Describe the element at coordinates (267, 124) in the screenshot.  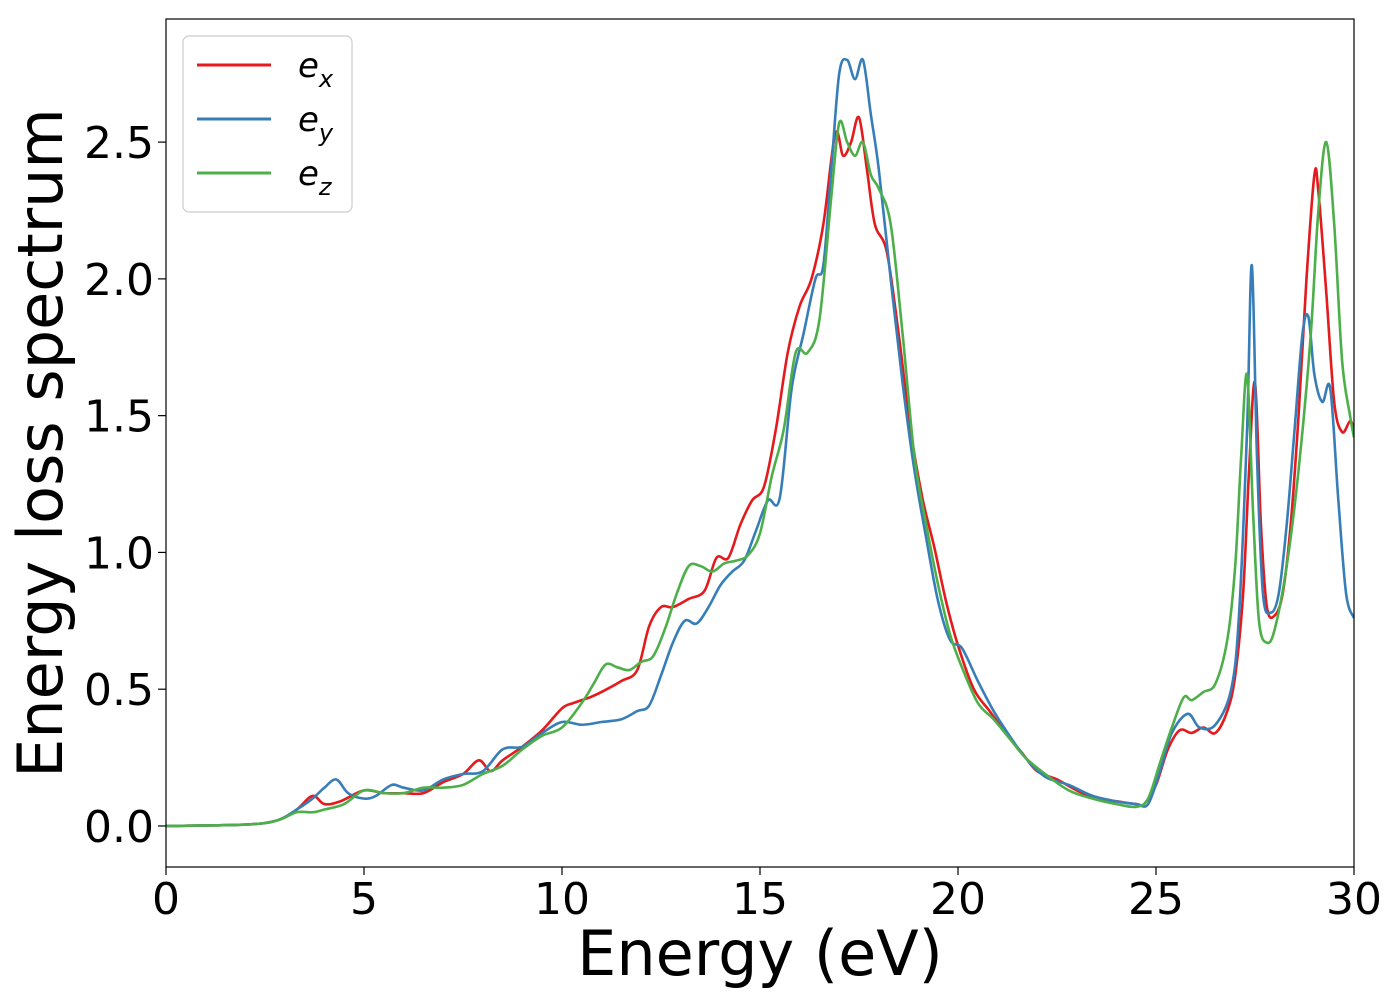
I see `legend-box` at that location.